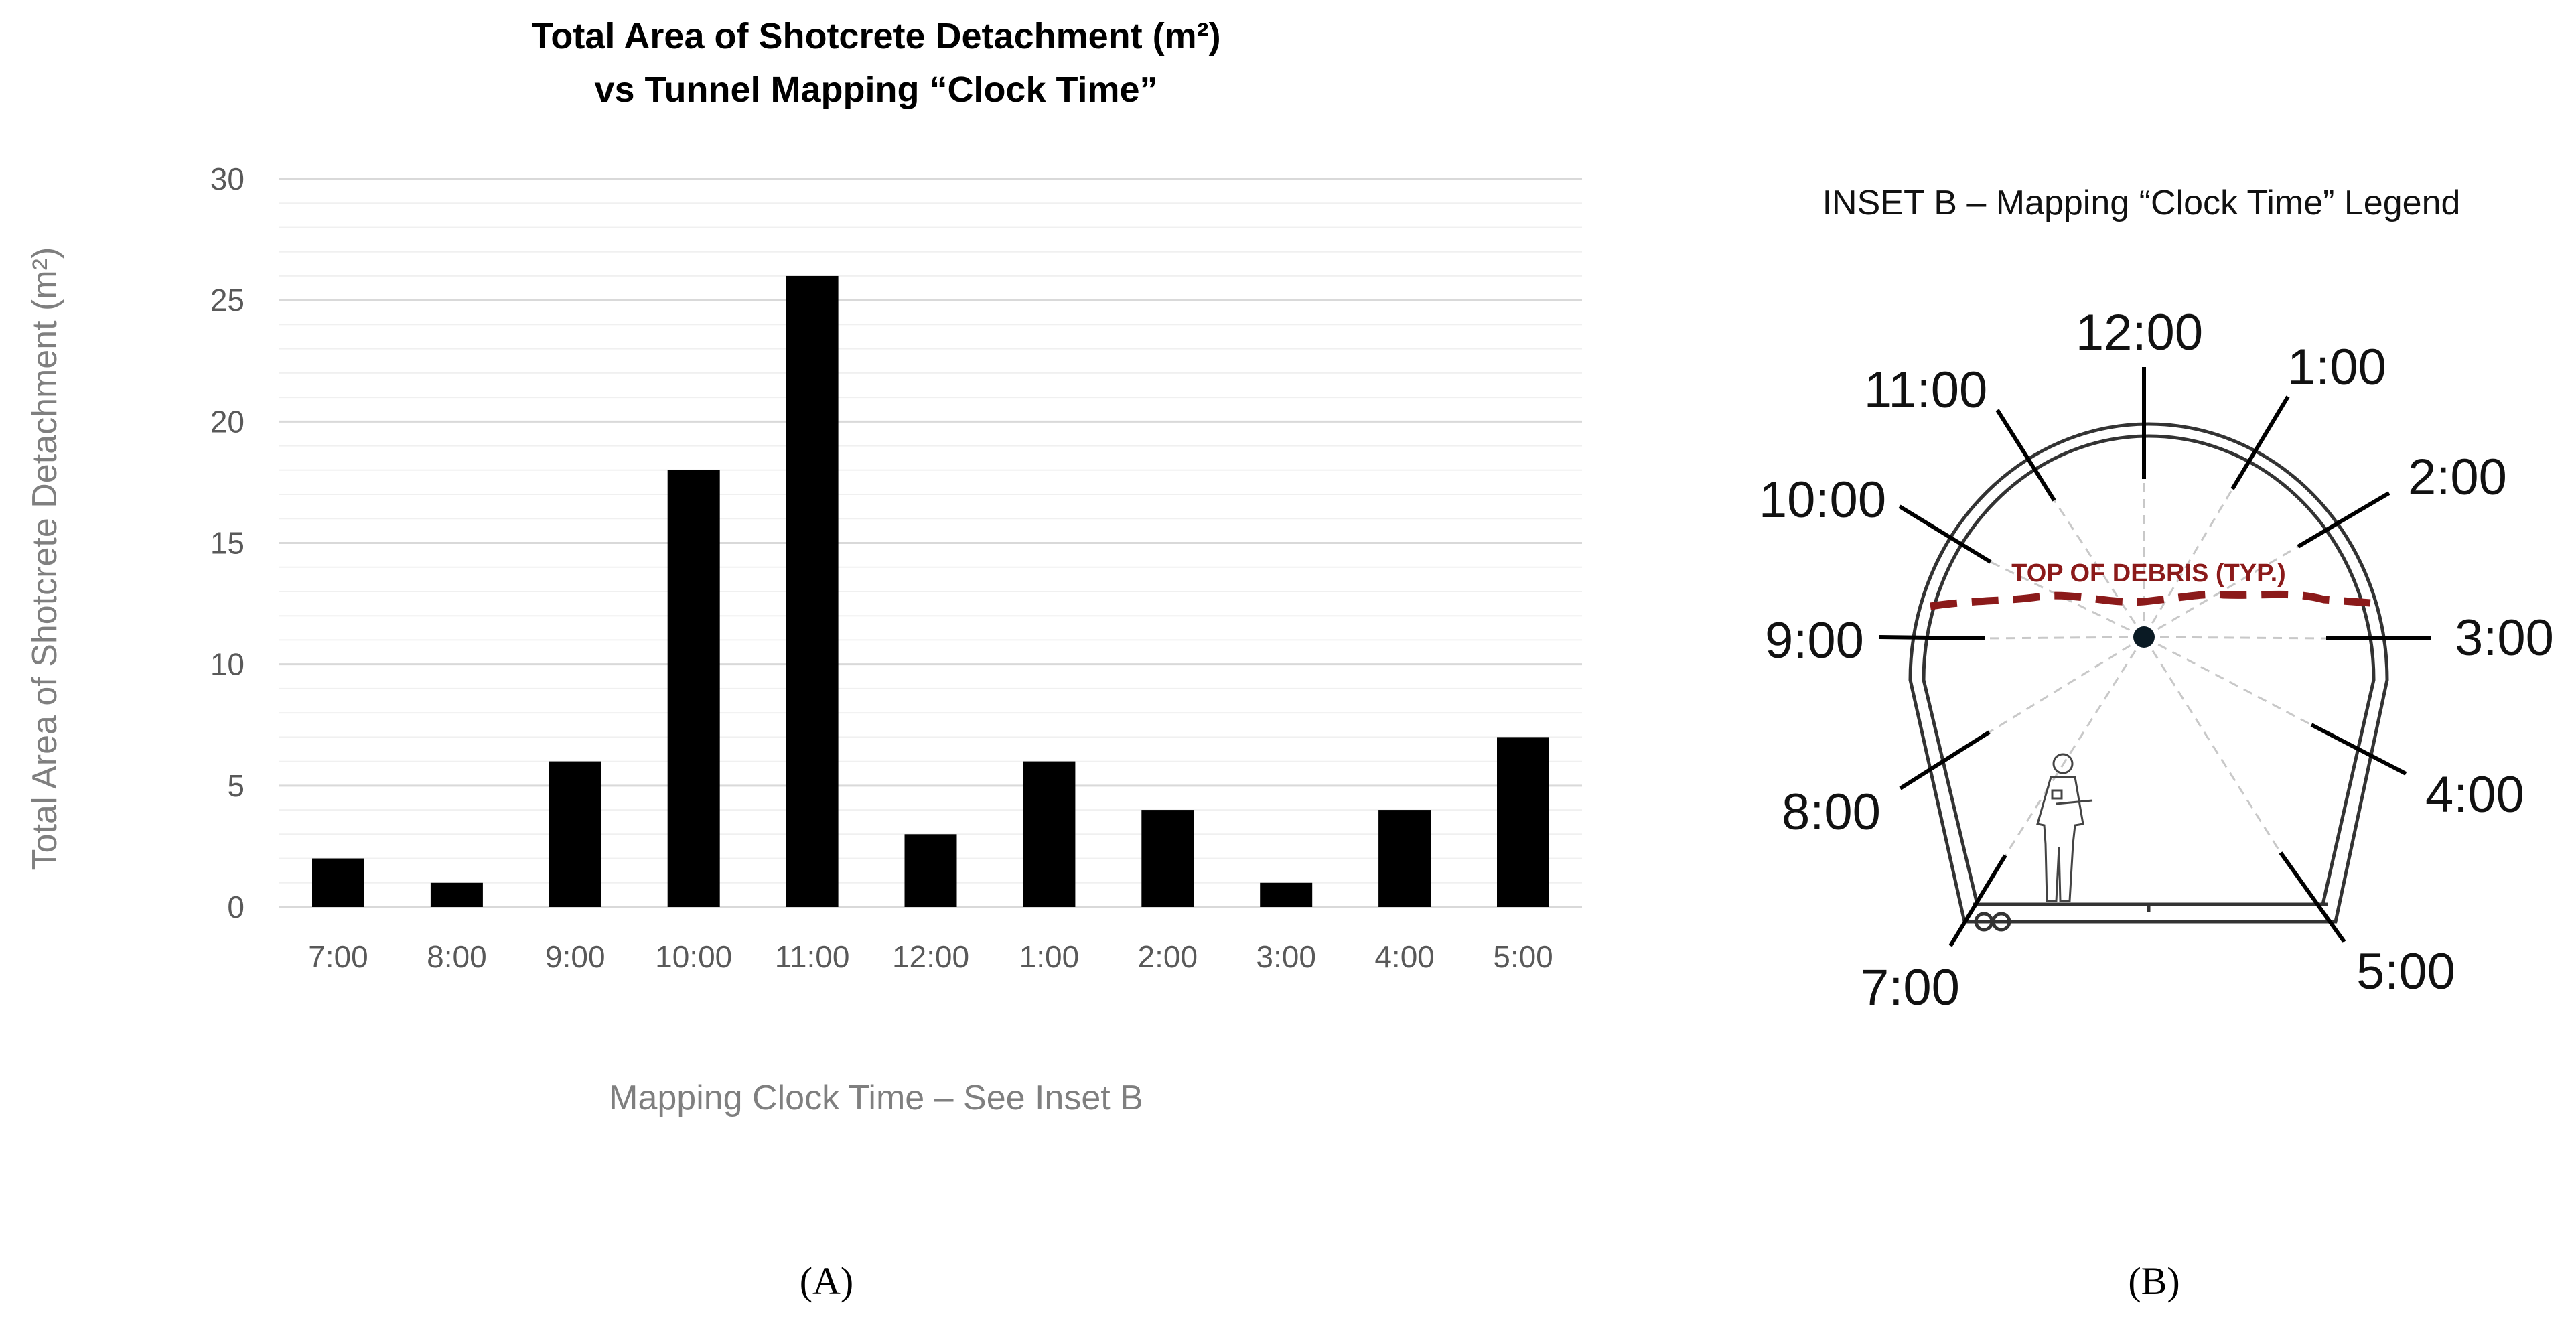 This screenshot has width=2576, height=1329. What do you see at coordinates (235, 785) in the screenshot?
I see `y-tick-label: 5` at bounding box center [235, 785].